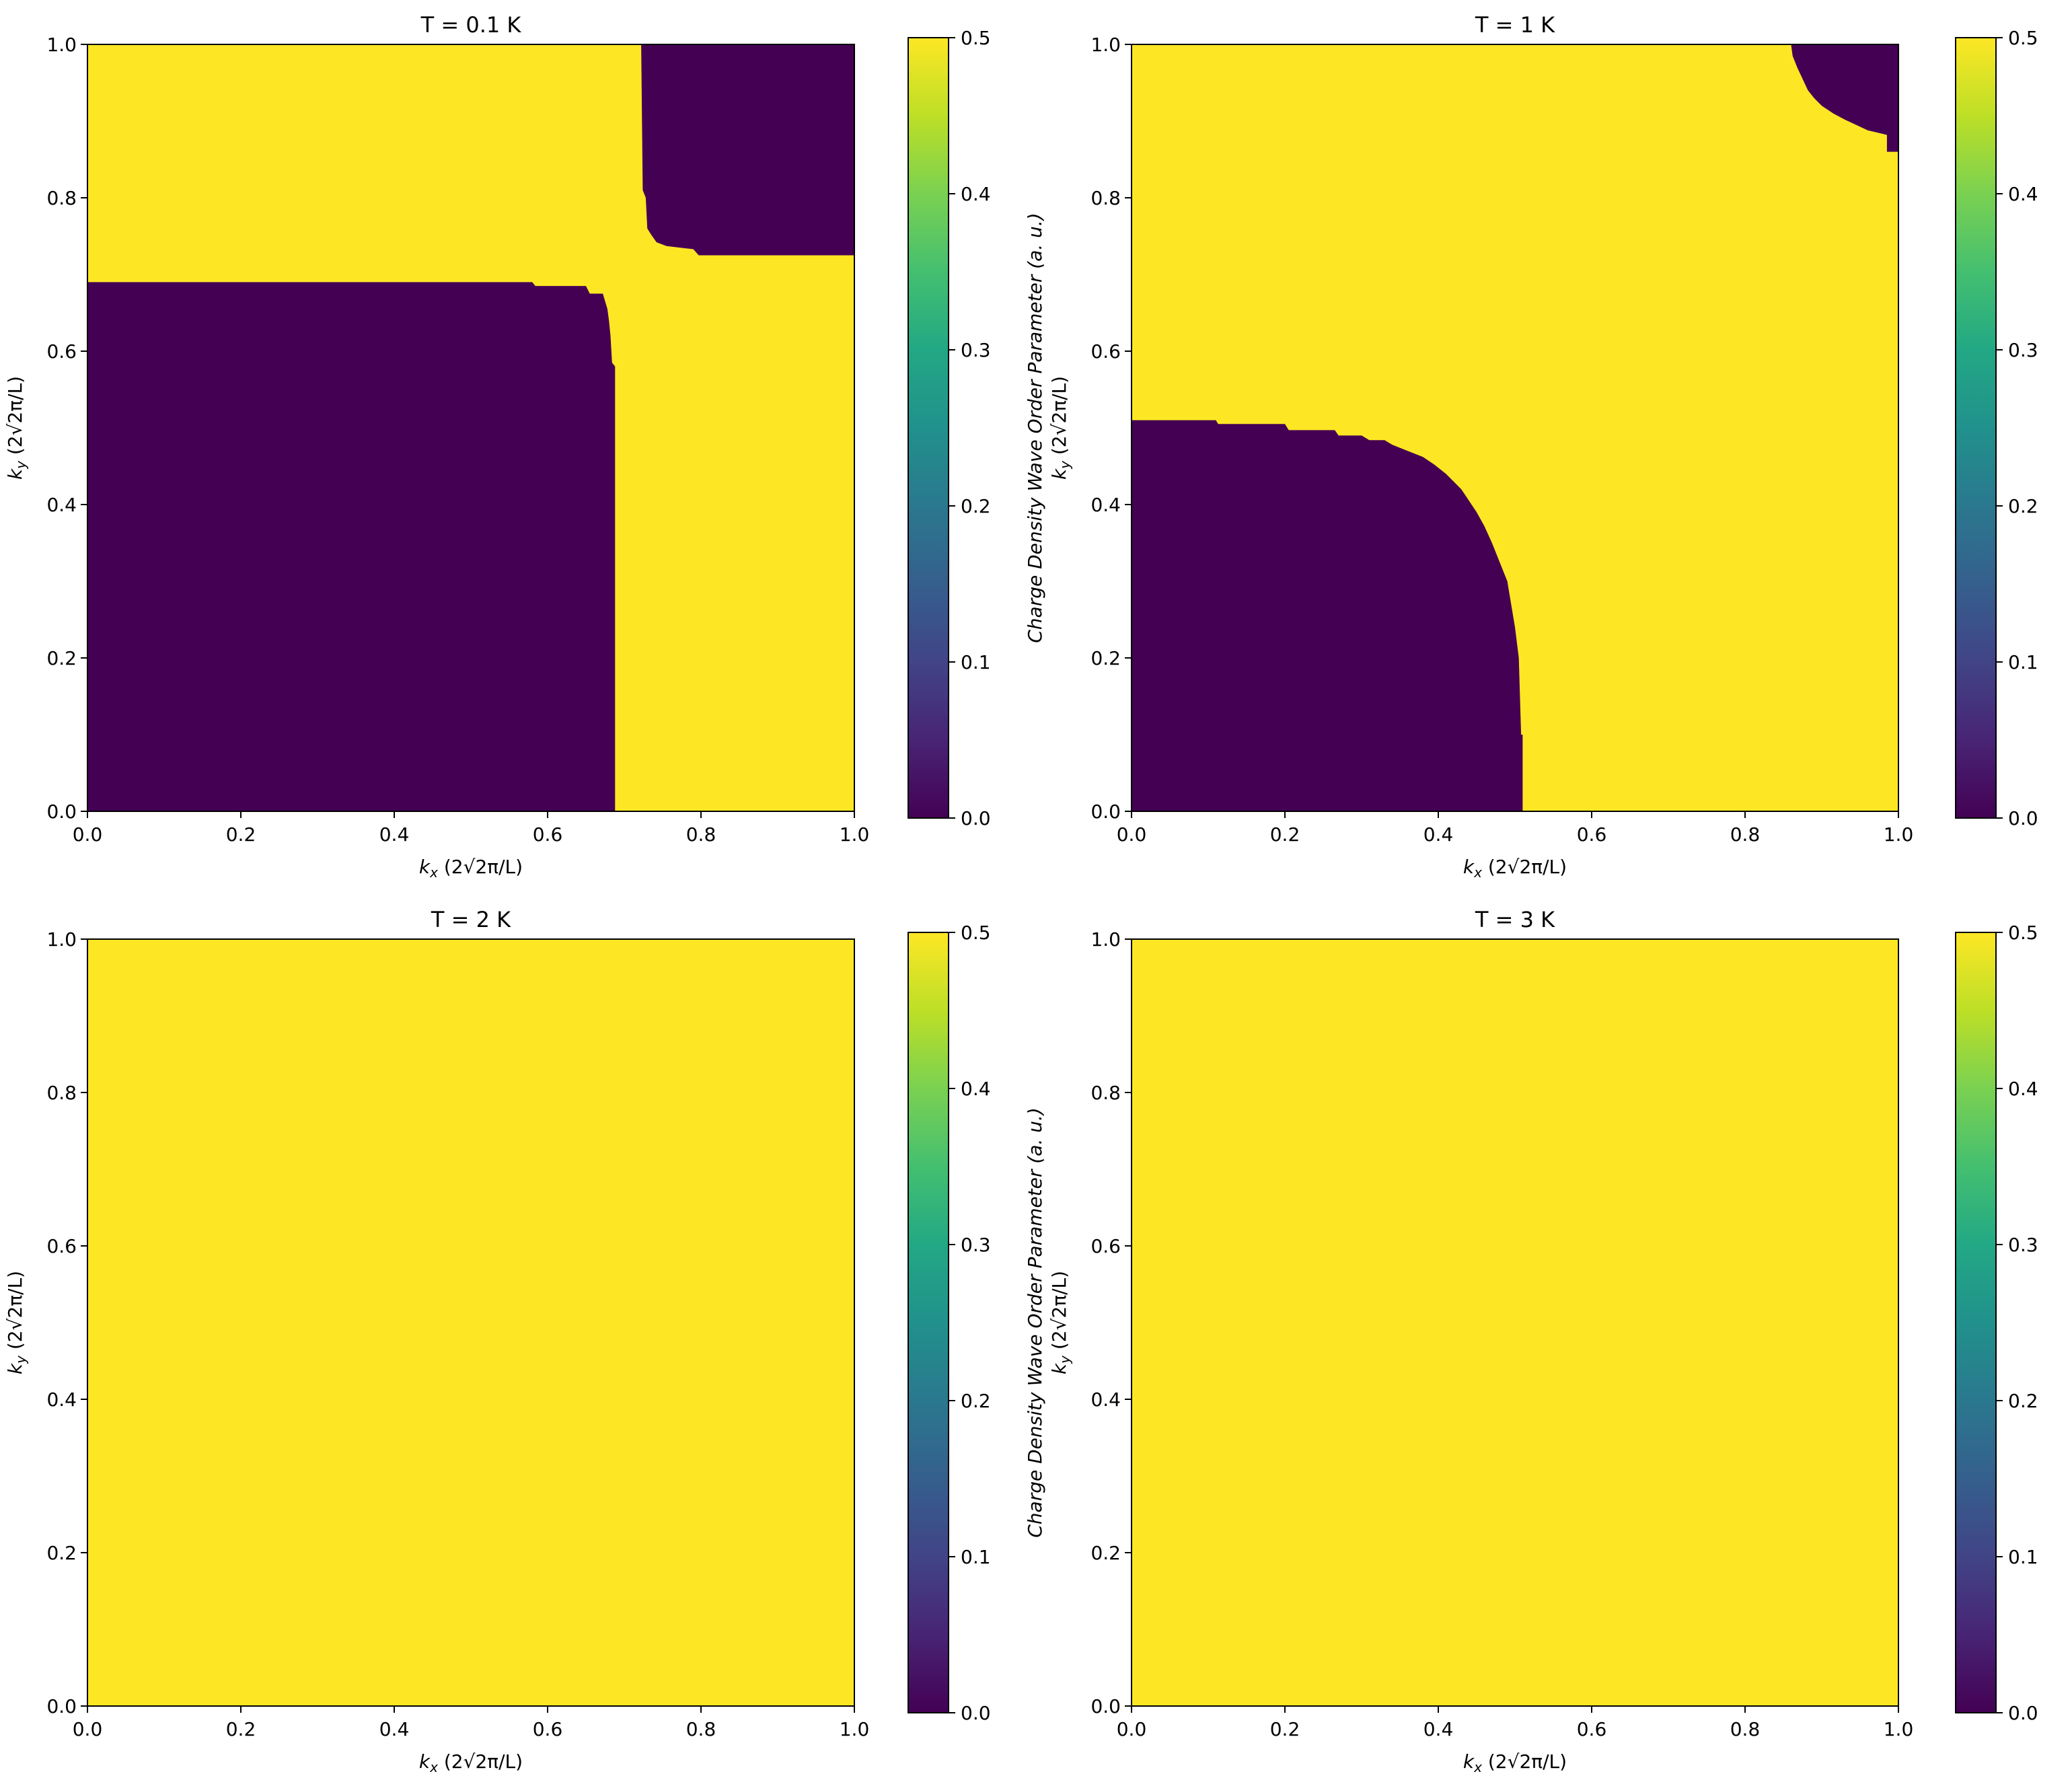 This screenshot has width=2072, height=1776. What do you see at coordinates (1515, 919) in the screenshot?
I see `chart-title: T = 3 K` at bounding box center [1515, 919].